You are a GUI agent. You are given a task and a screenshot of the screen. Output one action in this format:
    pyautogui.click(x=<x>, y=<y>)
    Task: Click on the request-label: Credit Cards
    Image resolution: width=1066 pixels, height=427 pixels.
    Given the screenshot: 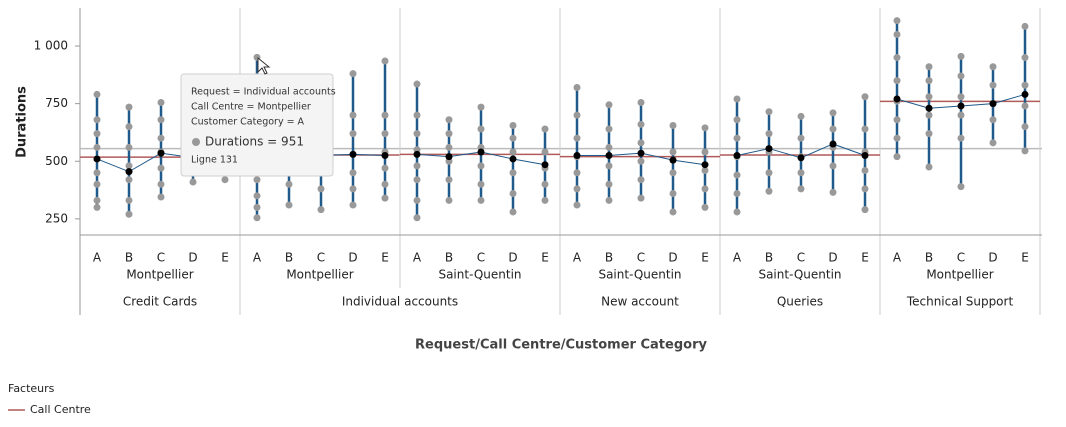 What is the action you would take?
    pyautogui.click(x=160, y=302)
    